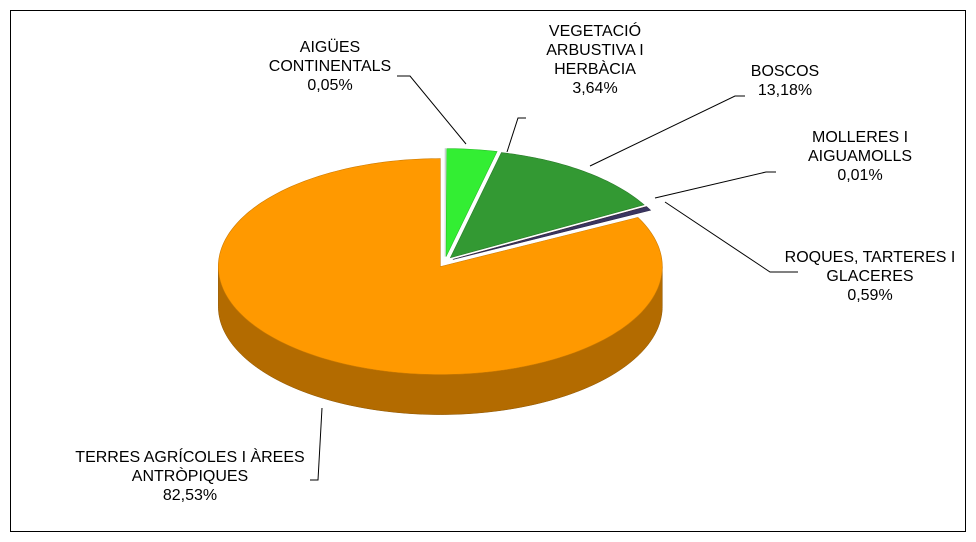  What do you see at coordinates (785, 90) in the screenshot?
I see `value-label: 13,18%` at bounding box center [785, 90].